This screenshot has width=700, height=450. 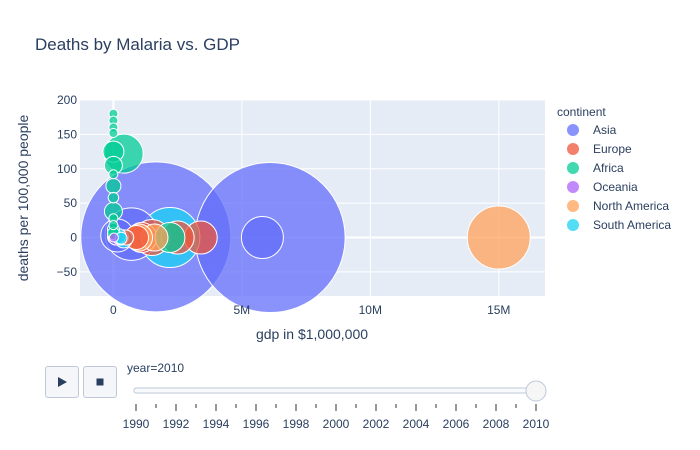 I want to click on y-tick-label: 200, so click(x=67, y=100).